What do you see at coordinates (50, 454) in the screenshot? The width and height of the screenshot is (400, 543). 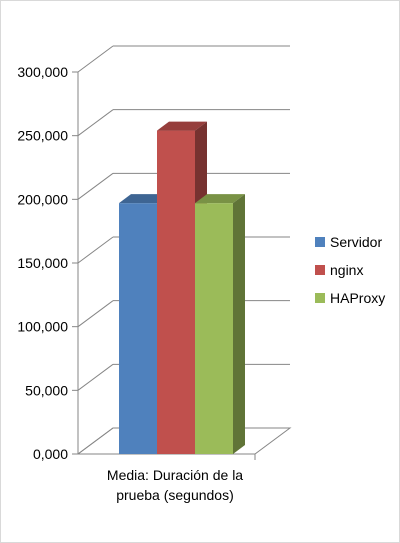 I see `y-tick-label: 0,000` at bounding box center [50, 454].